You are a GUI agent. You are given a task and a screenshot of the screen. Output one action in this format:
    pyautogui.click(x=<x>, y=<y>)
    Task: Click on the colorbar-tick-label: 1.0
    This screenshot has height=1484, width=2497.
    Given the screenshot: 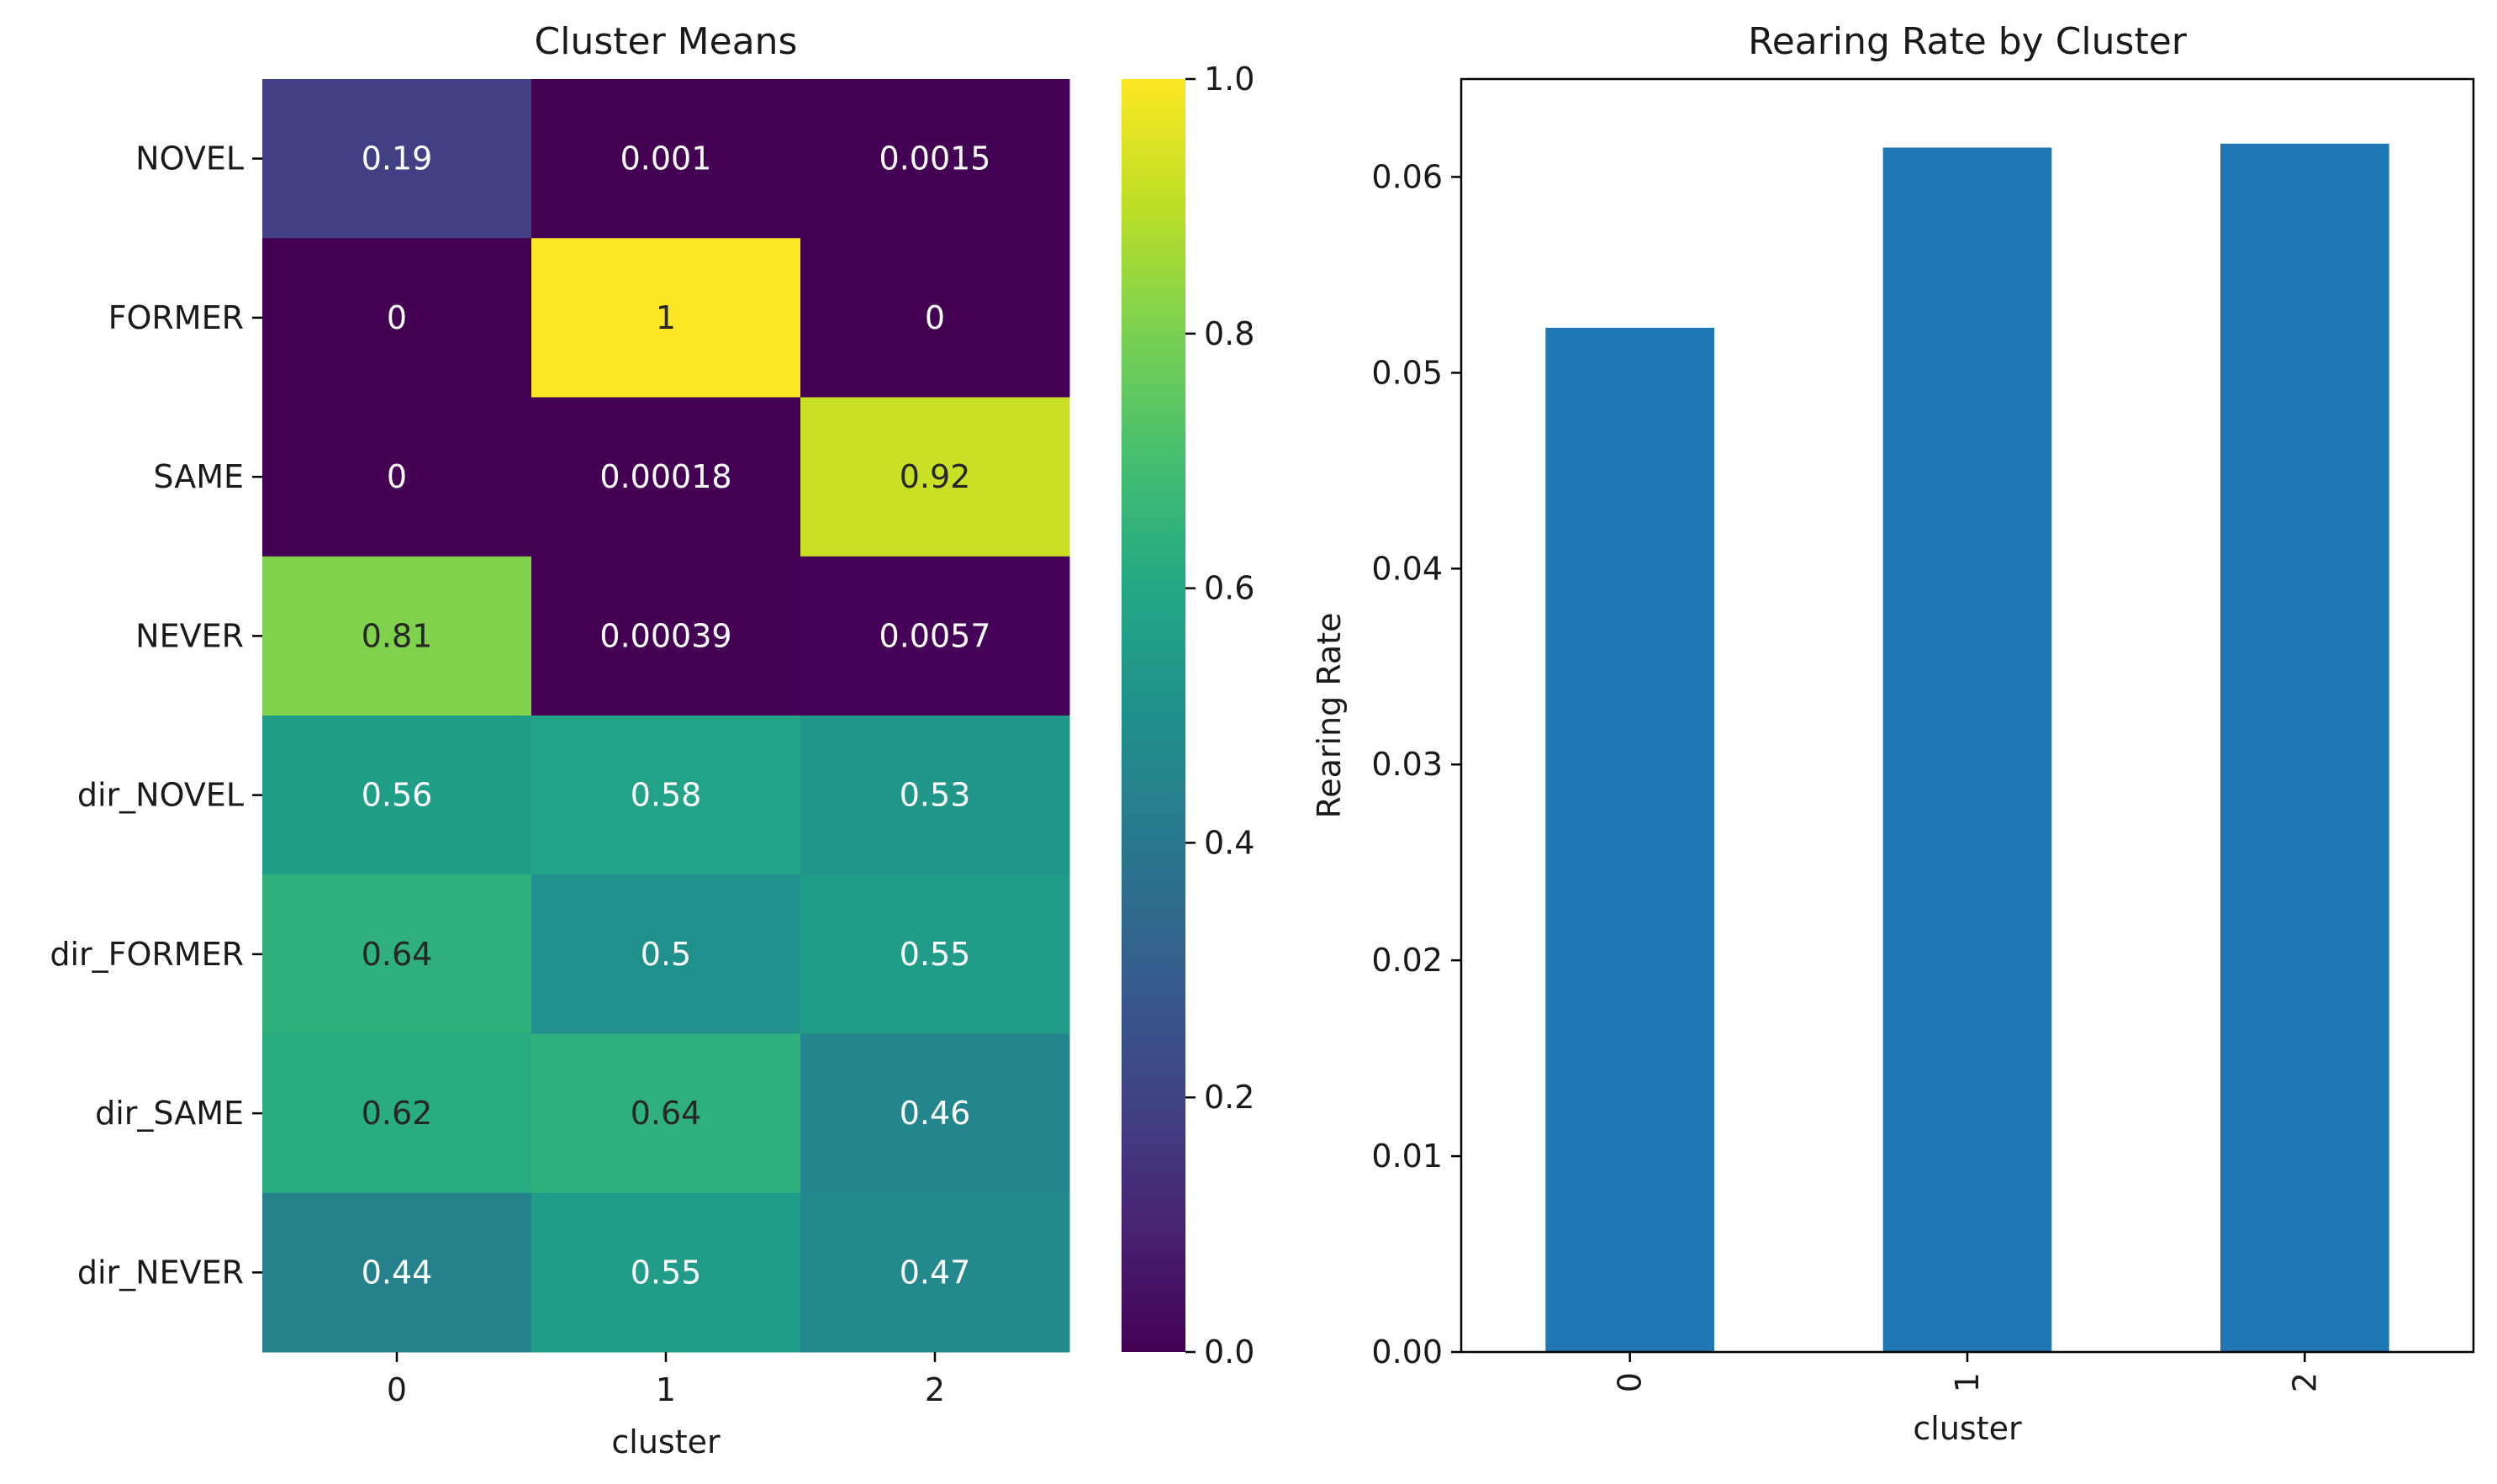 What is the action you would take?
    pyautogui.click(x=1229, y=79)
    